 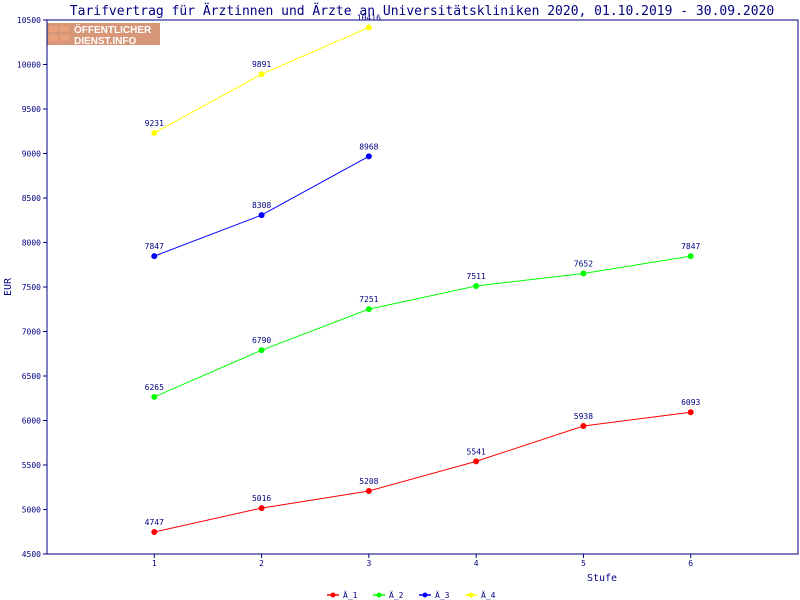 I want to click on data-label: 6790, so click(x=261, y=340).